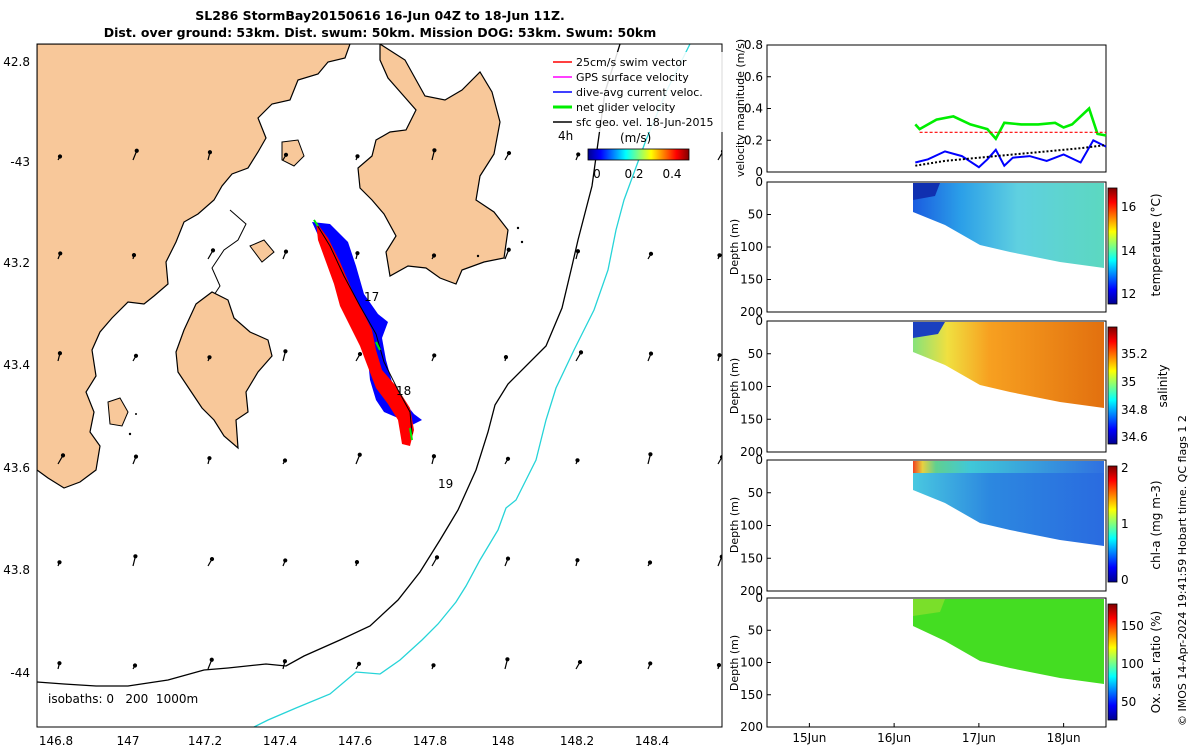 The image size is (1200, 750). What do you see at coordinates (631, 62) in the screenshot?
I see `legend-entry: 25cm/s swim vector` at bounding box center [631, 62].